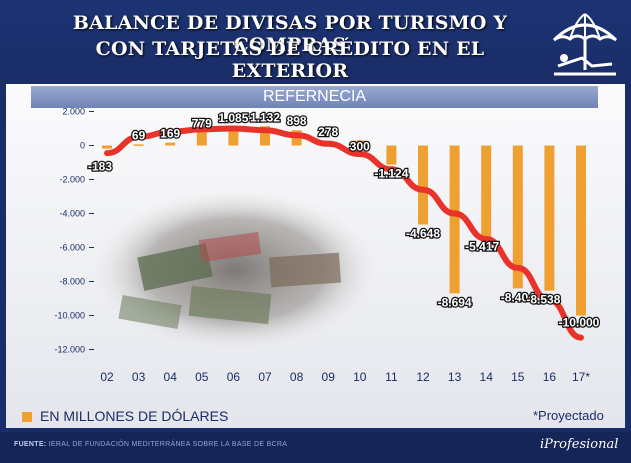  I want to click on value-label: -183, so click(100, 167).